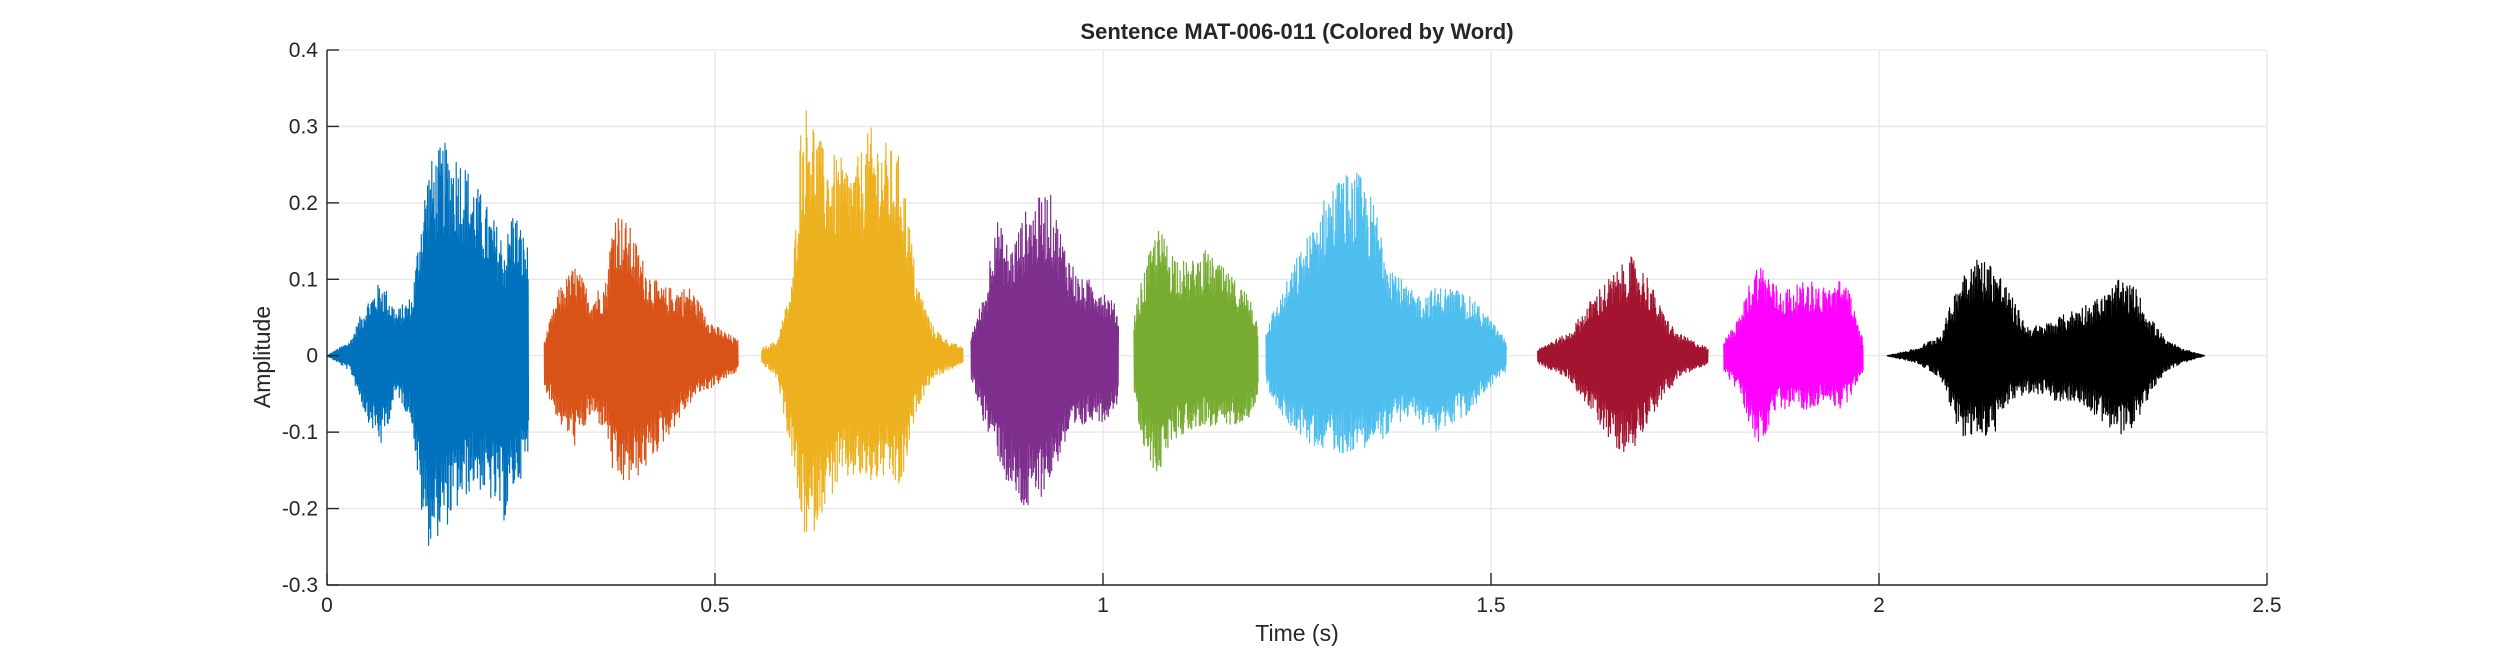 This screenshot has width=2500, height=657. What do you see at coordinates (1296, 31) in the screenshot?
I see `chart-title: Sentence MAT-006-011 (Colored by Word)` at bounding box center [1296, 31].